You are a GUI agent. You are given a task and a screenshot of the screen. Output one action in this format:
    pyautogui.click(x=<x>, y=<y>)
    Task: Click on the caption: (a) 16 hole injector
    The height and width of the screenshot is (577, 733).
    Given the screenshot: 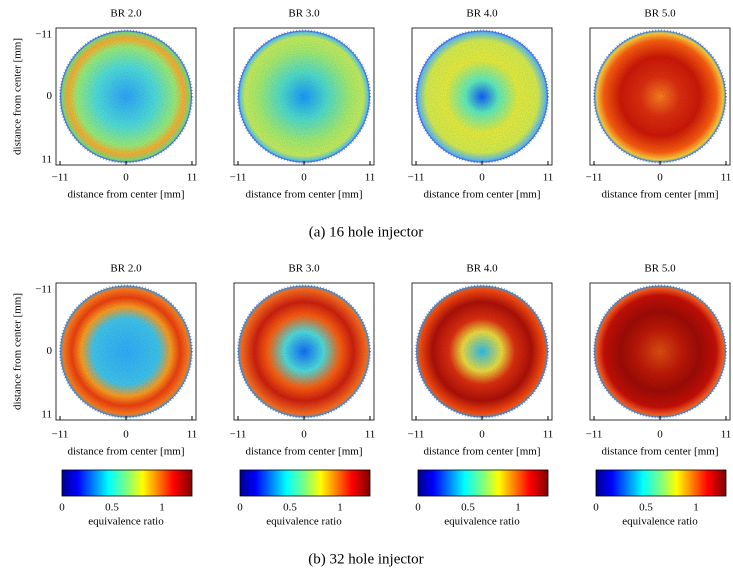 What is the action you would take?
    pyautogui.click(x=366, y=232)
    